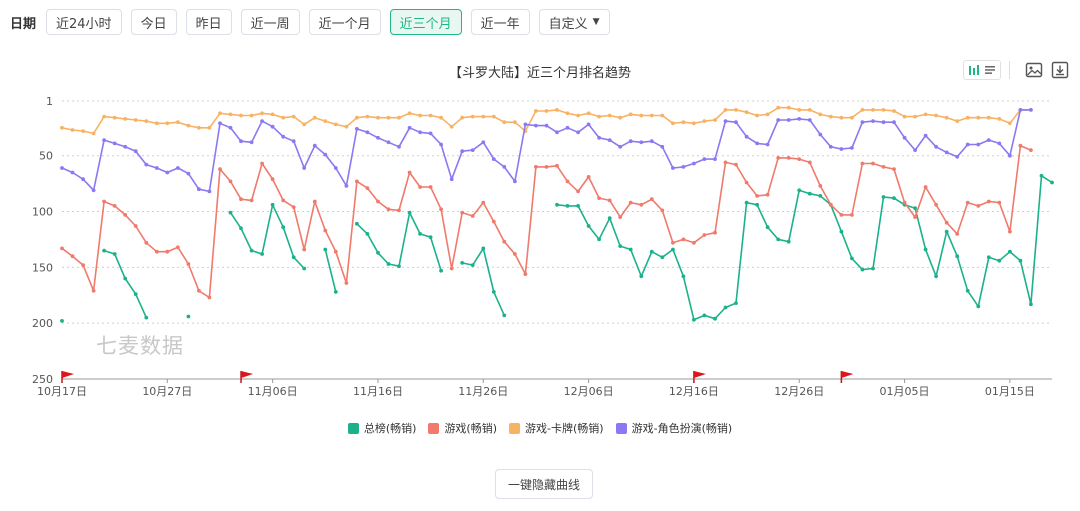 The width and height of the screenshot is (1080, 511). I want to click on y-tick-label: 100, so click(42, 212).